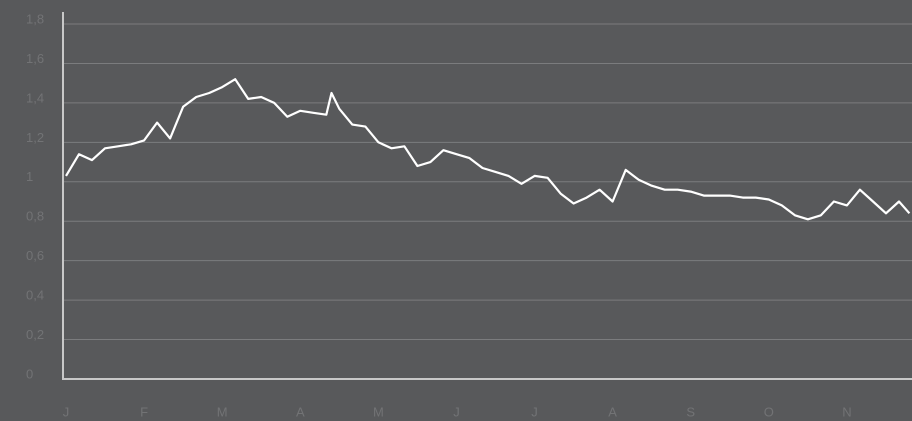 The width and height of the screenshot is (912, 421). Describe the element at coordinates (35, 255) in the screenshot. I see `y-tick-label: 0,6` at that location.